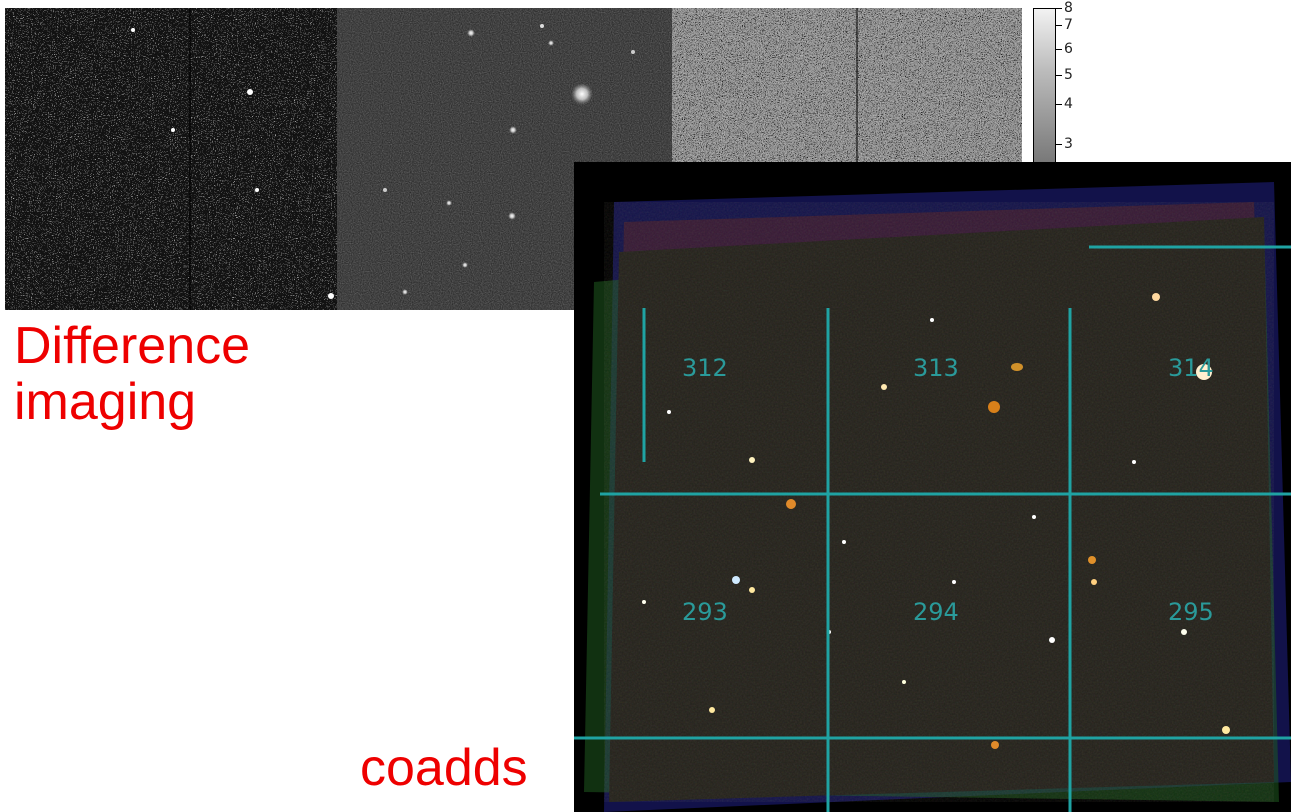  Describe the element at coordinates (936, 368) in the screenshot. I see `patch-label-313: 313` at that location.